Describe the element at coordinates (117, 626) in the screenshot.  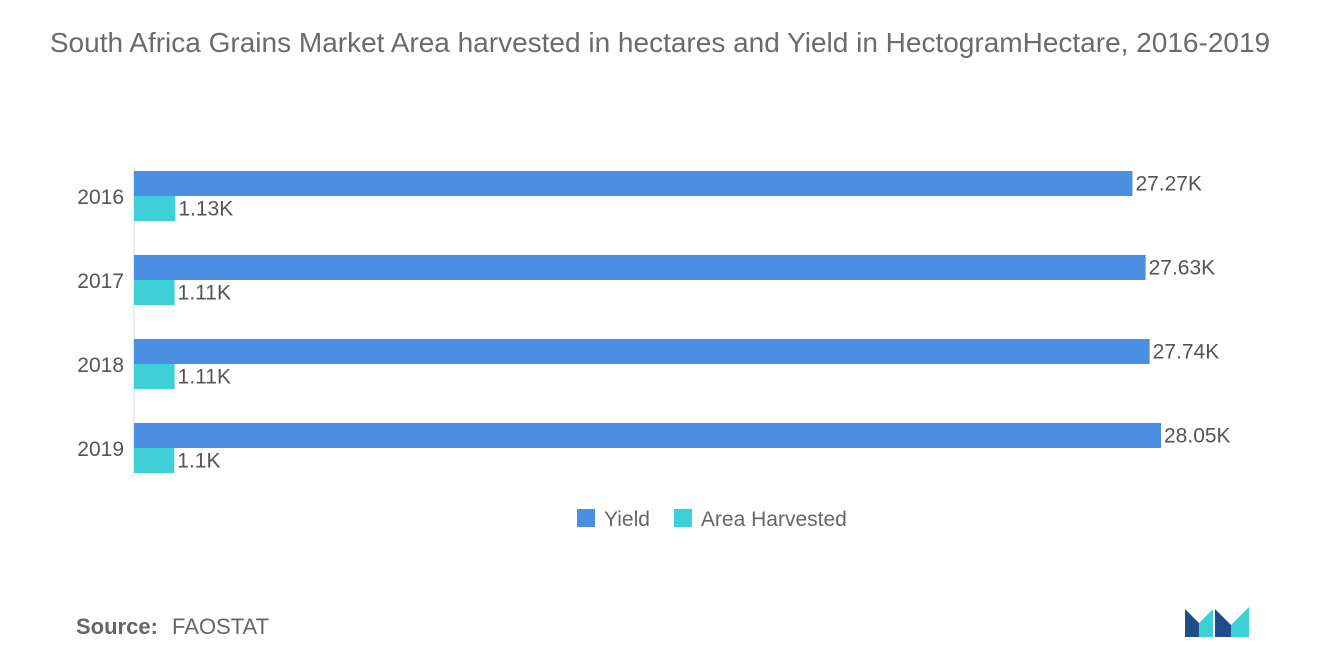
I see `source-label: Source:` at that location.